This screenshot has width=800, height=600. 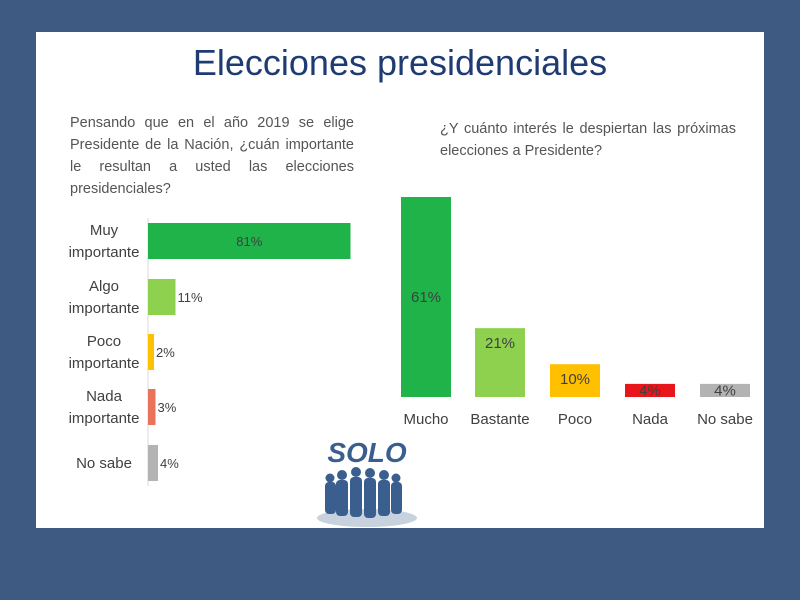 What do you see at coordinates (169, 463) in the screenshot?
I see `h-bar-label: 4%` at bounding box center [169, 463].